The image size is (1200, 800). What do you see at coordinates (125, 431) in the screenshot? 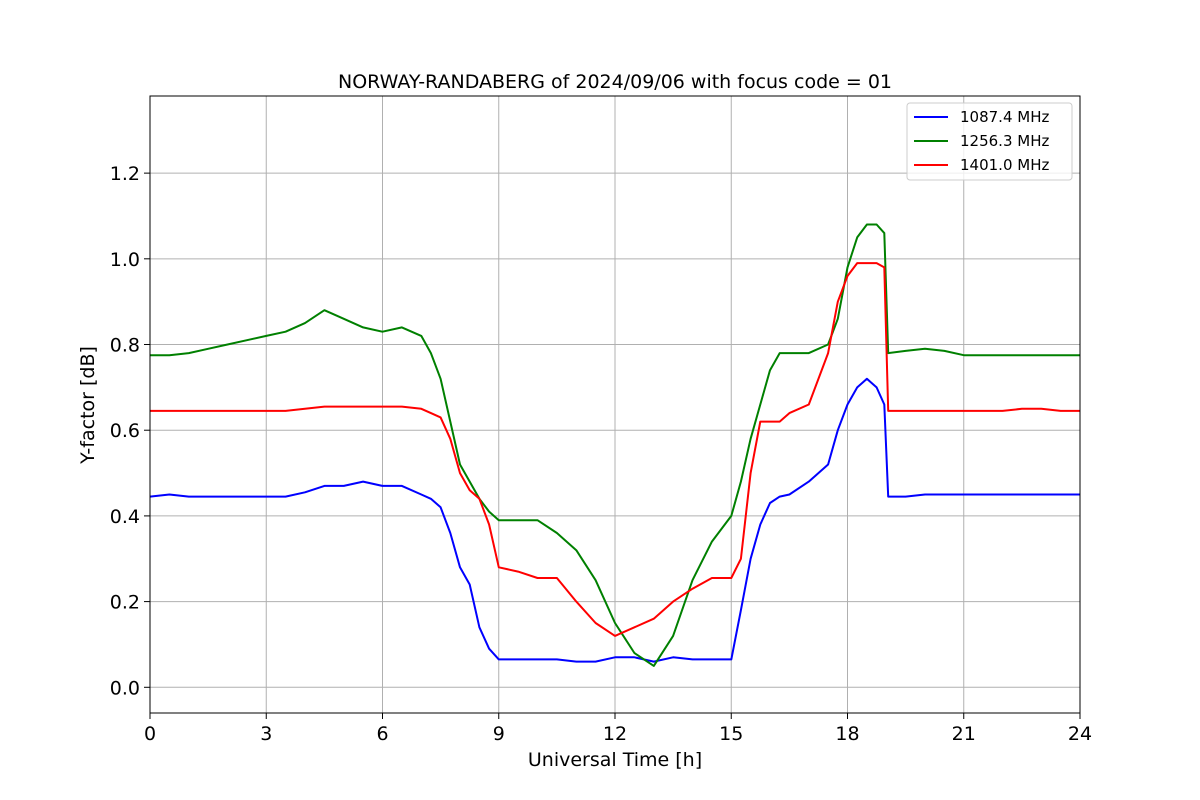
I see `y-tick-label: 0.6` at bounding box center [125, 431].